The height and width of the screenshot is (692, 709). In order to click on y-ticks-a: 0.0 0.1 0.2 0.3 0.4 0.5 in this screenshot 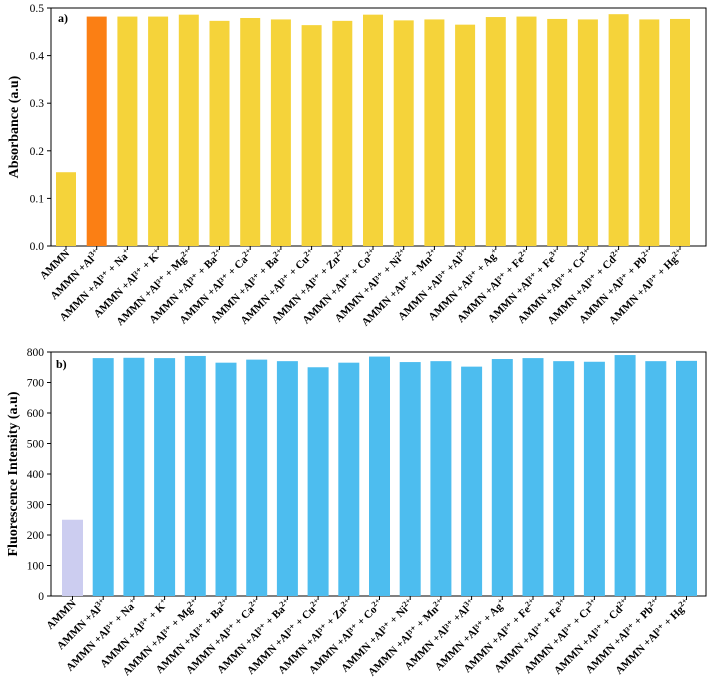, I will do `click(40, 128)`.